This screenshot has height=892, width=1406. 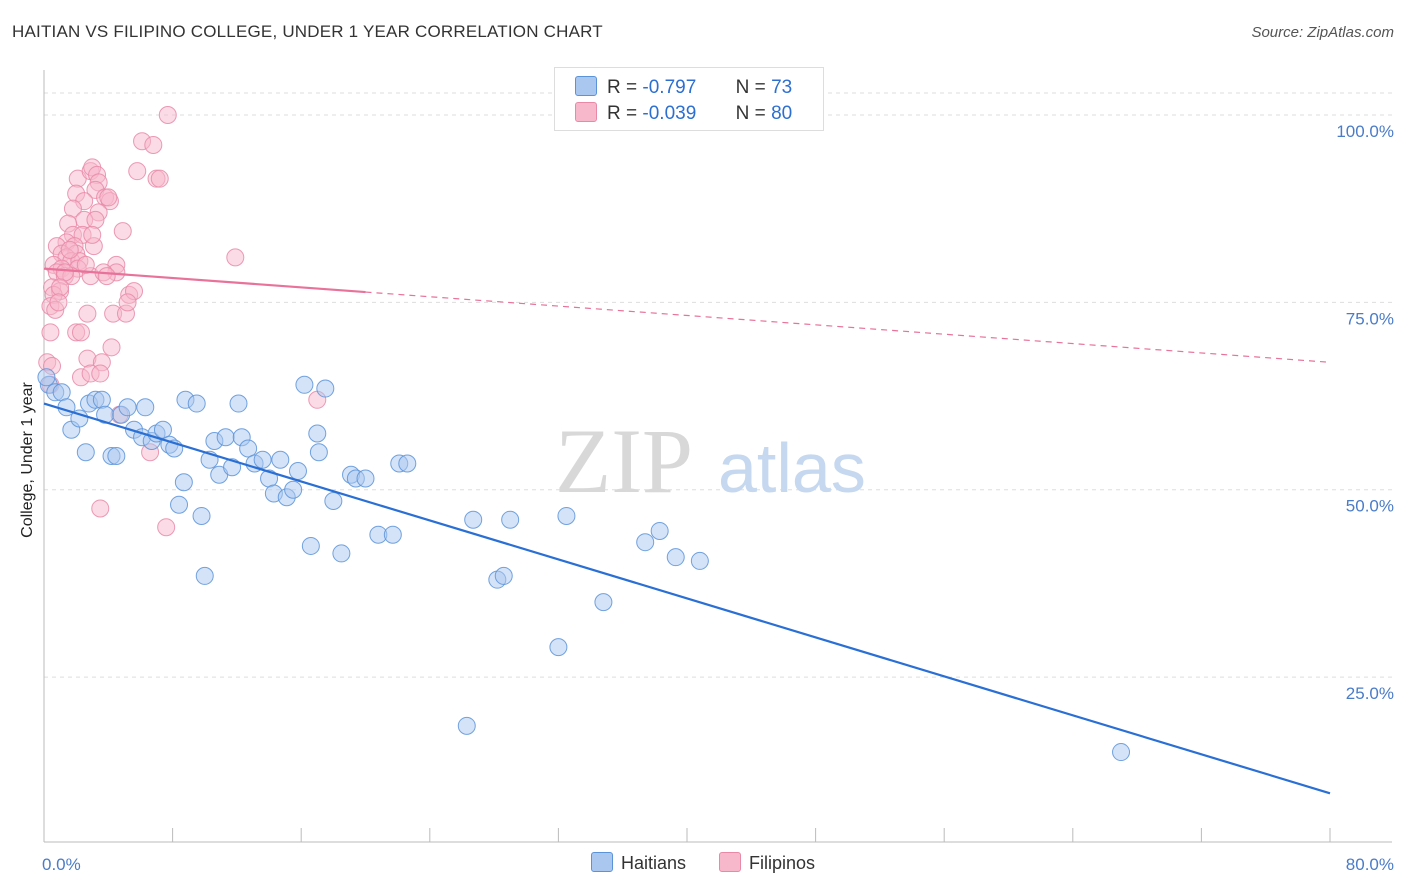 I want to click on watermark-zip: ZIP, so click(x=624, y=461).